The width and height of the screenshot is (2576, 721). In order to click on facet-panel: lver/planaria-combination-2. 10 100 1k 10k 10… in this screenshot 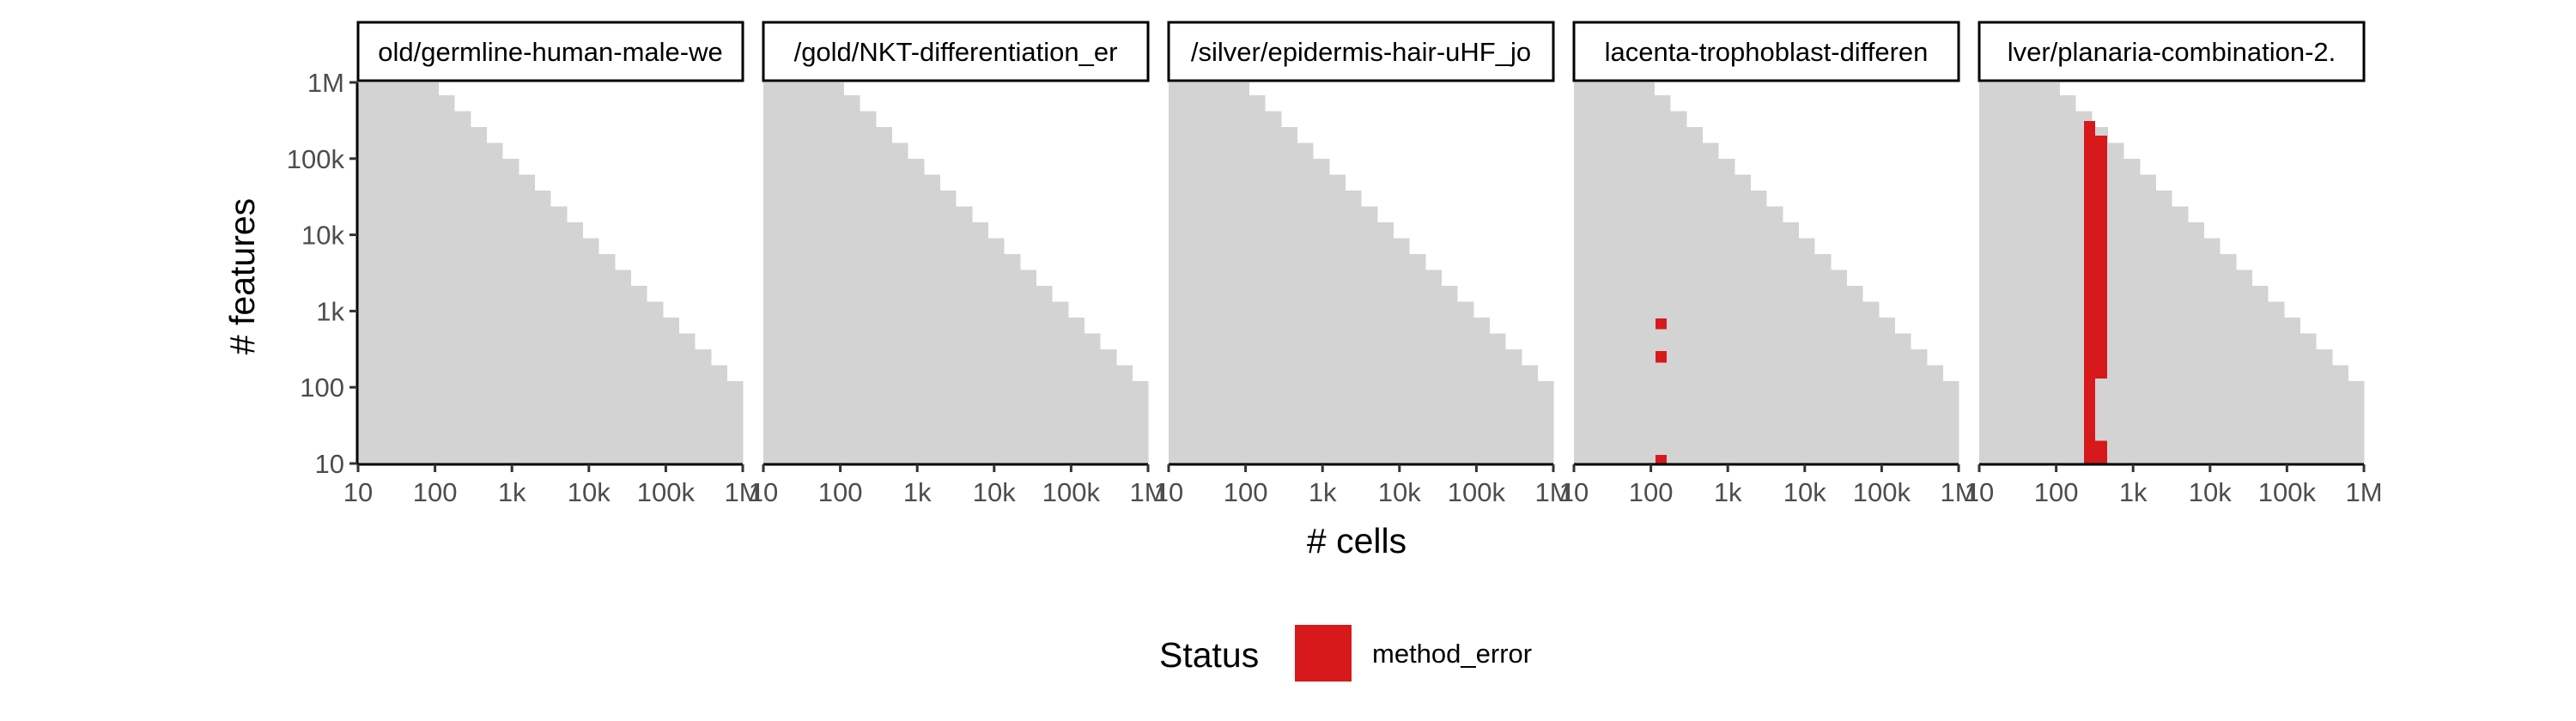, I will do `click(2174, 264)`.